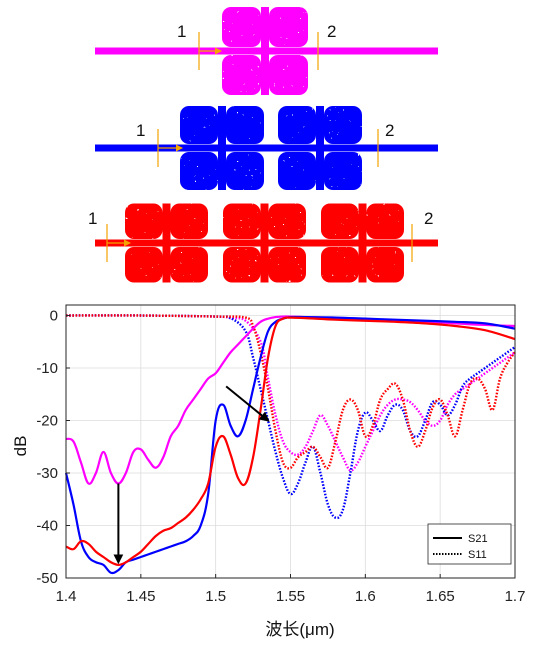 This screenshot has width=535, height=646. What do you see at coordinates (47, 473) in the screenshot?
I see `y-tick-label: -30` at bounding box center [47, 473].